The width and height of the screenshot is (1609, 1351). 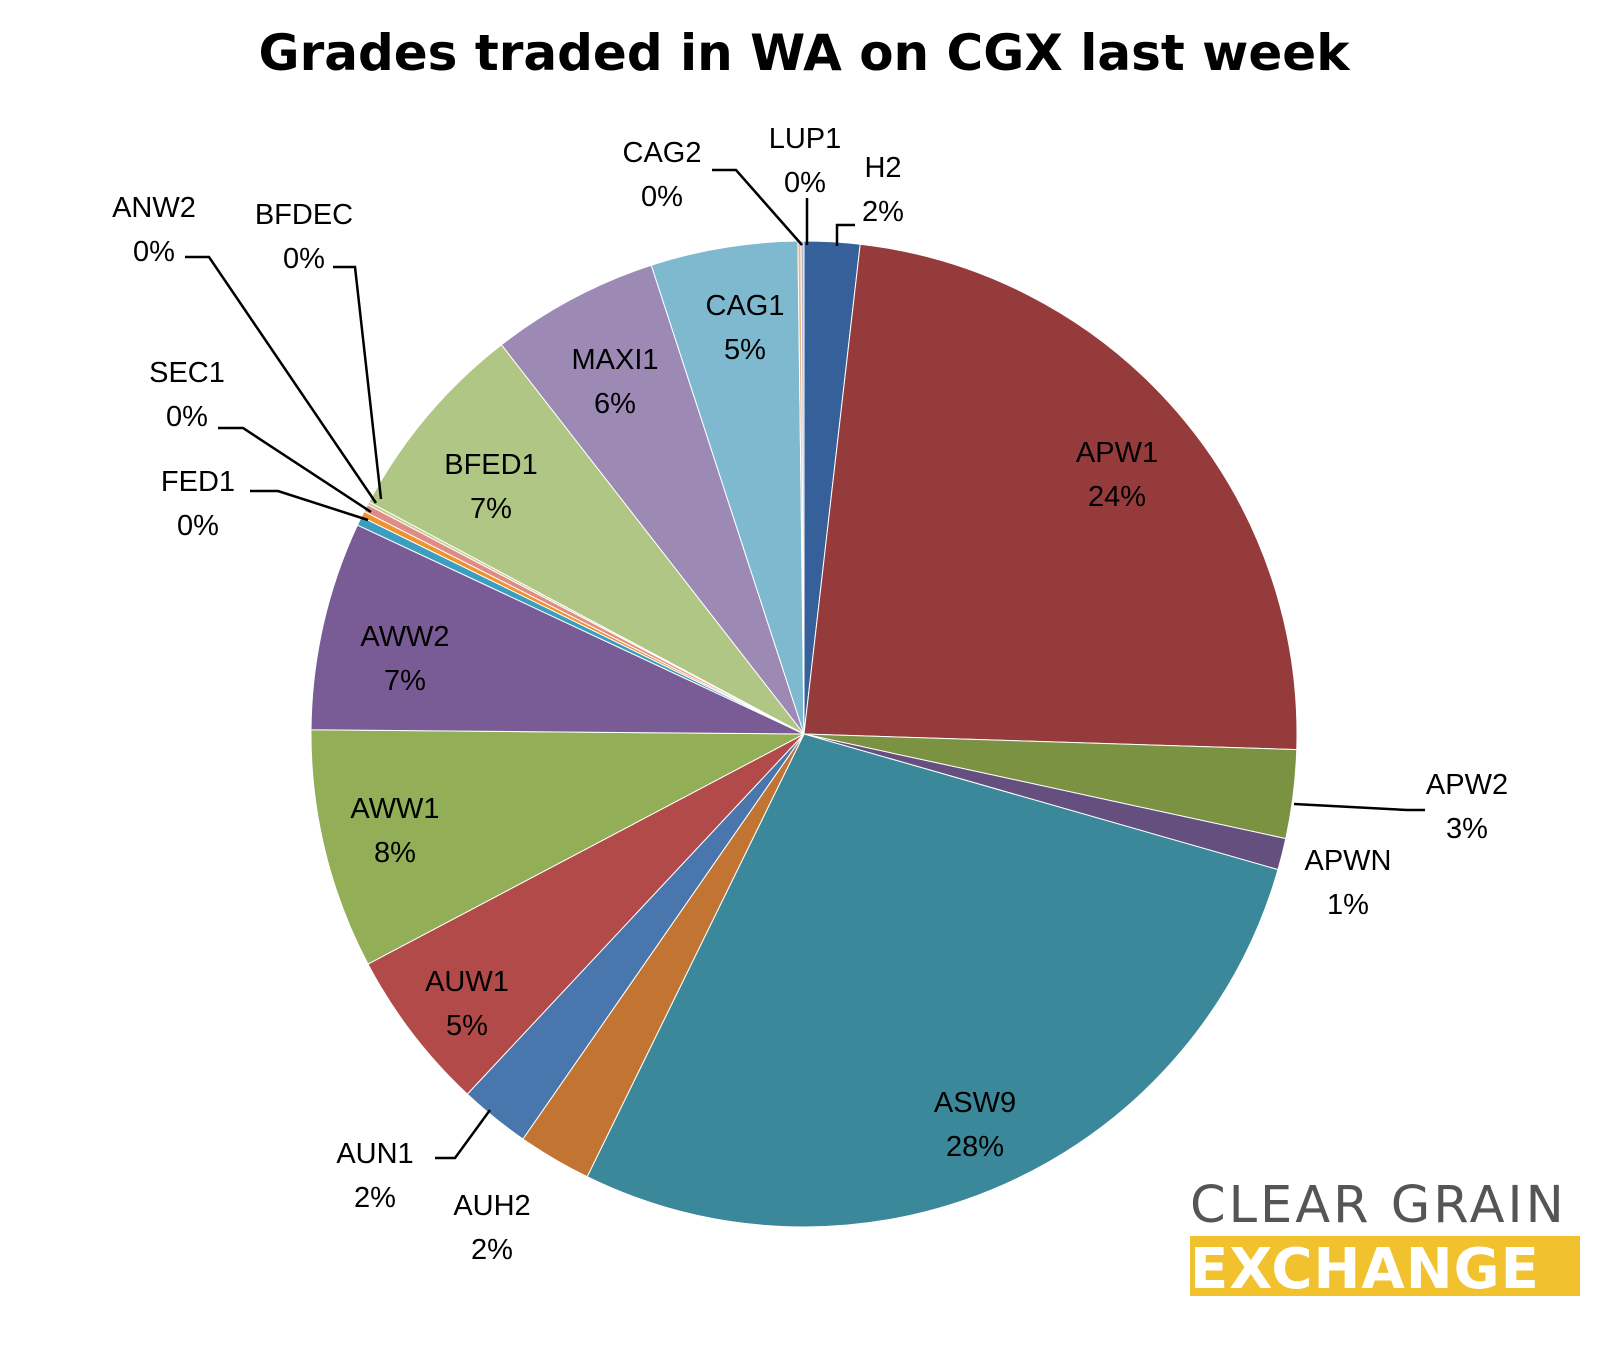 I want to click on pie-slice-auw1, so click(x=586, y=914).